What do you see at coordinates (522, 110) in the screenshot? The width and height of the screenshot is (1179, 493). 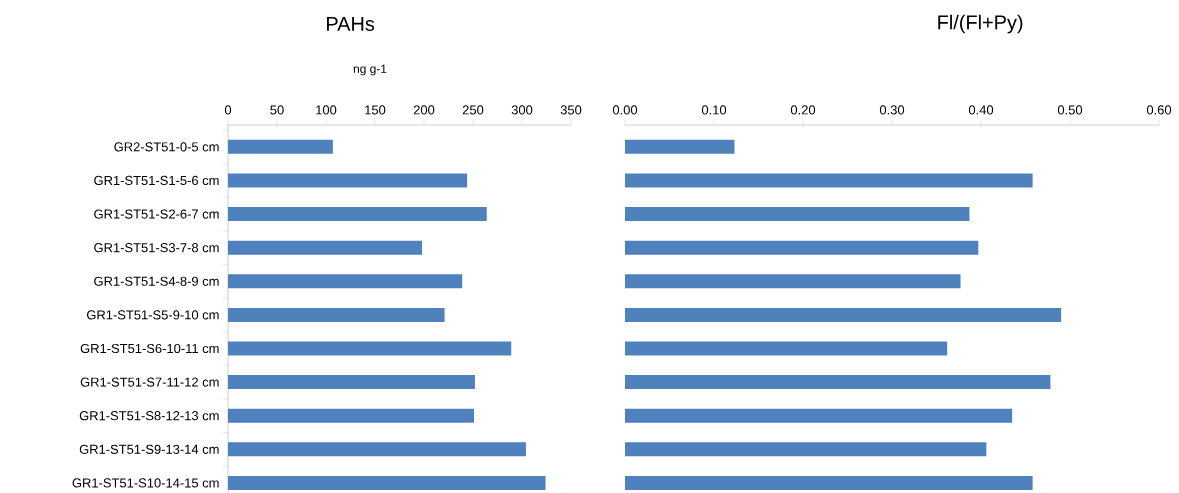 I see `x-tick-label: 300` at bounding box center [522, 110].